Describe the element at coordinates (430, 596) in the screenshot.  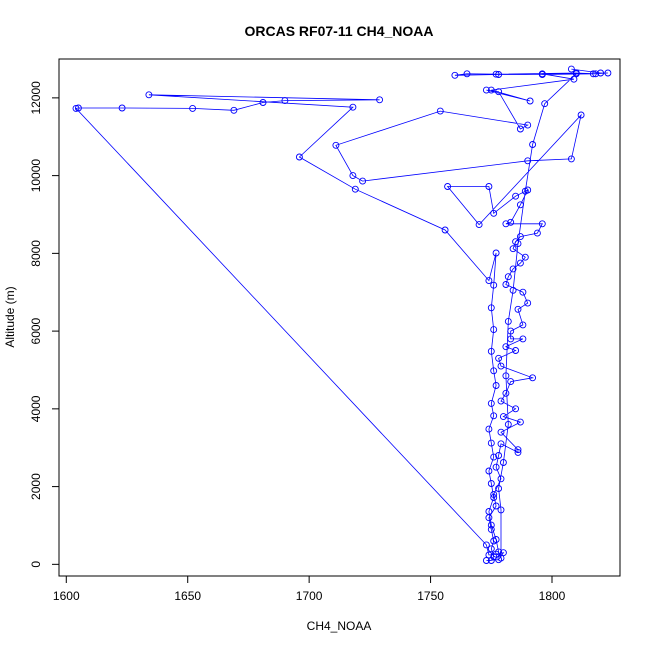
I see `x-tick-label: 1750` at that location.